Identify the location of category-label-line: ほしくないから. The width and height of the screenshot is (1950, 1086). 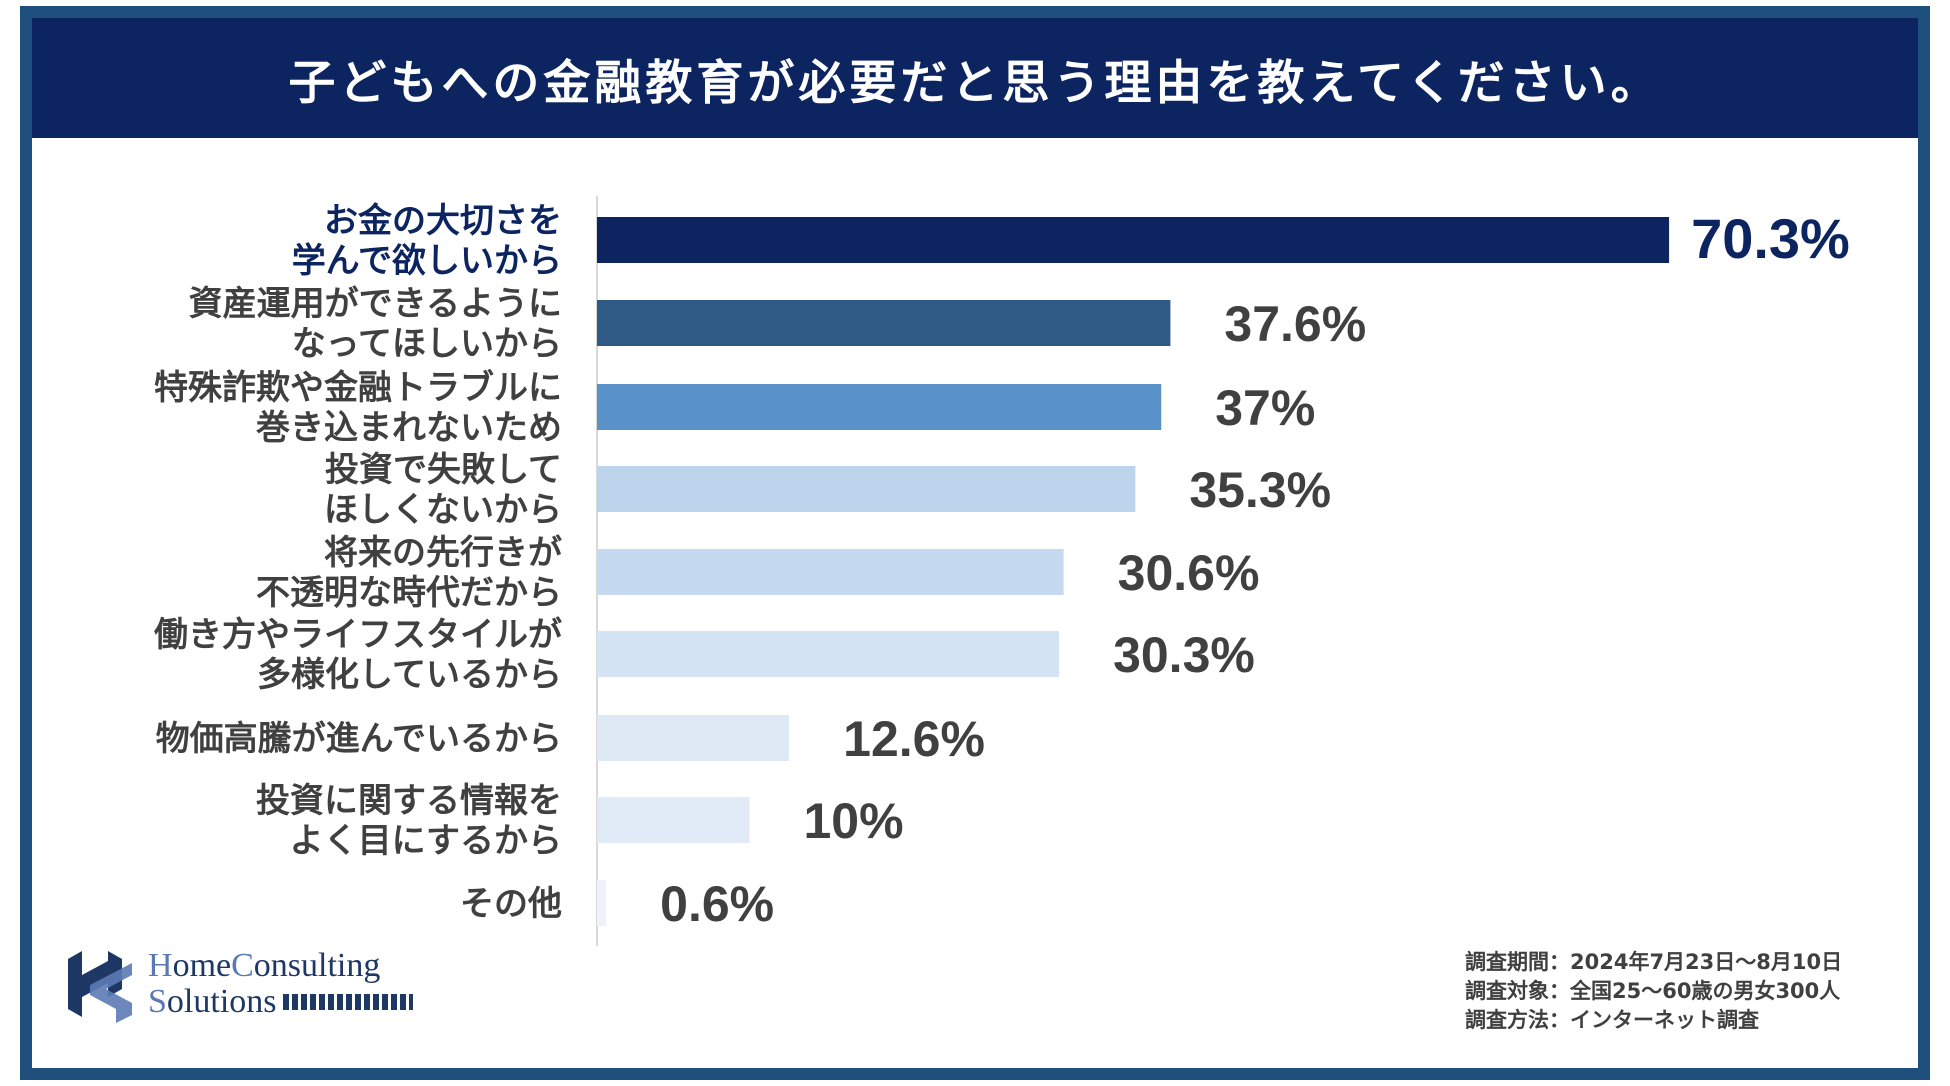
(443, 510).